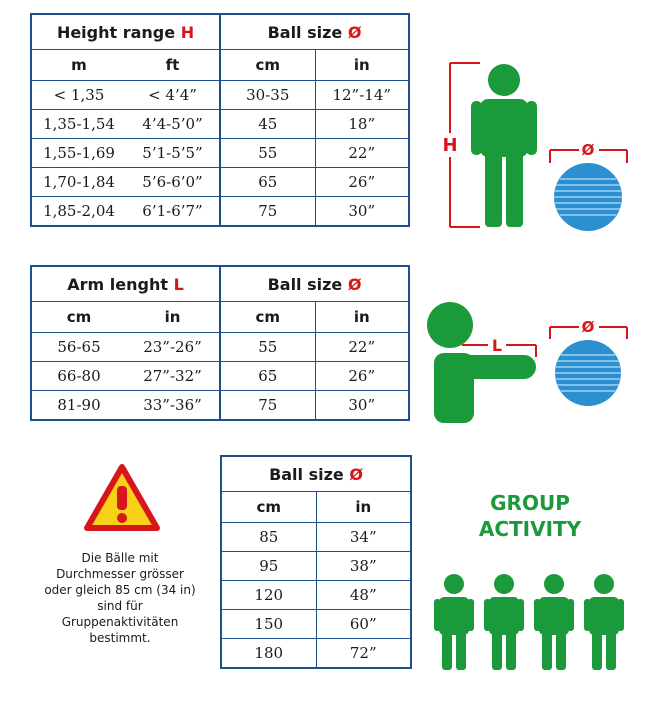 The image size is (671, 720). What do you see at coordinates (120, 590) in the screenshot?
I see `note-line: oder gleich 85 cm (34 in)` at bounding box center [120, 590].